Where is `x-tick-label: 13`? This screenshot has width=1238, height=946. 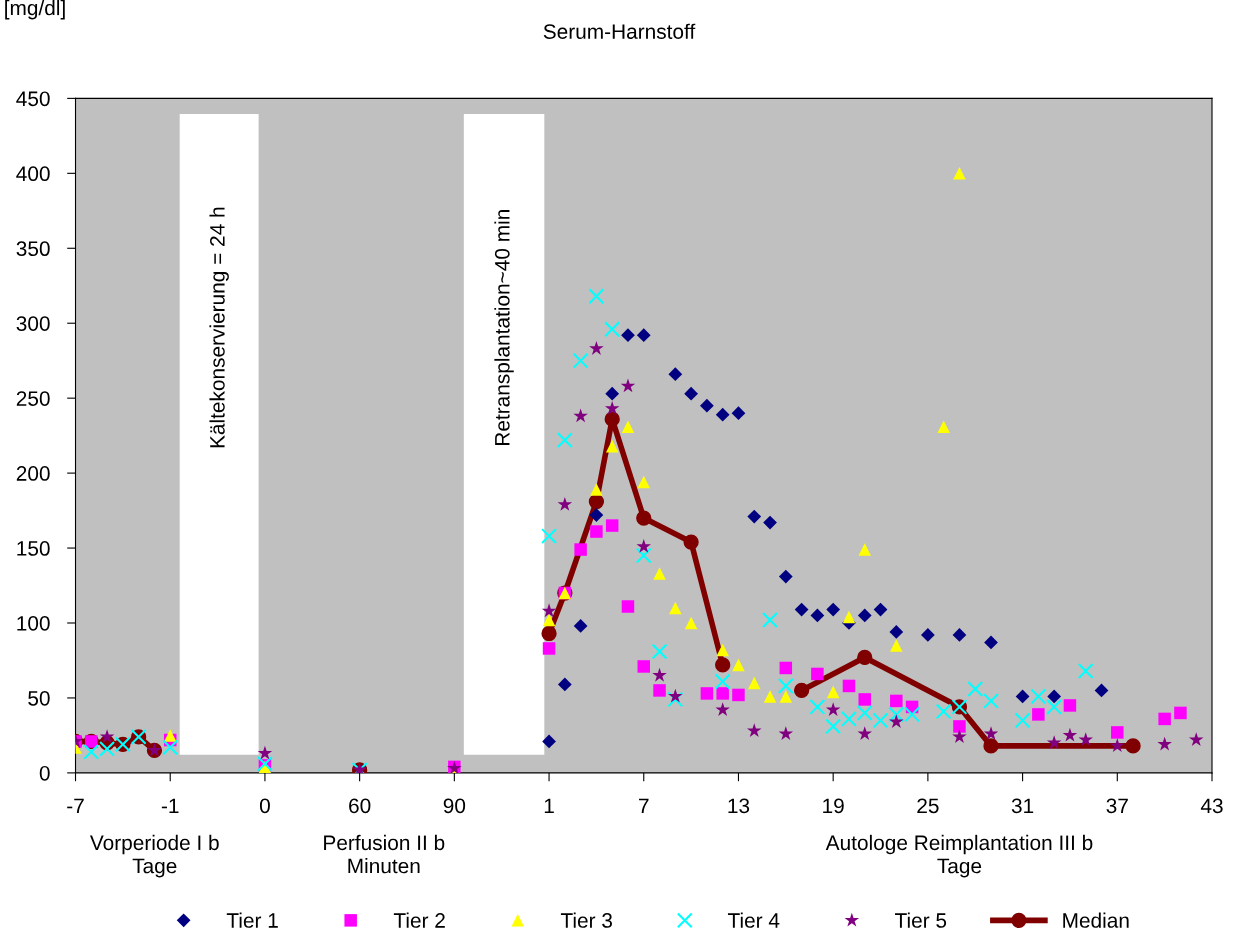 x-tick-label: 13 is located at coordinates (739, 806).